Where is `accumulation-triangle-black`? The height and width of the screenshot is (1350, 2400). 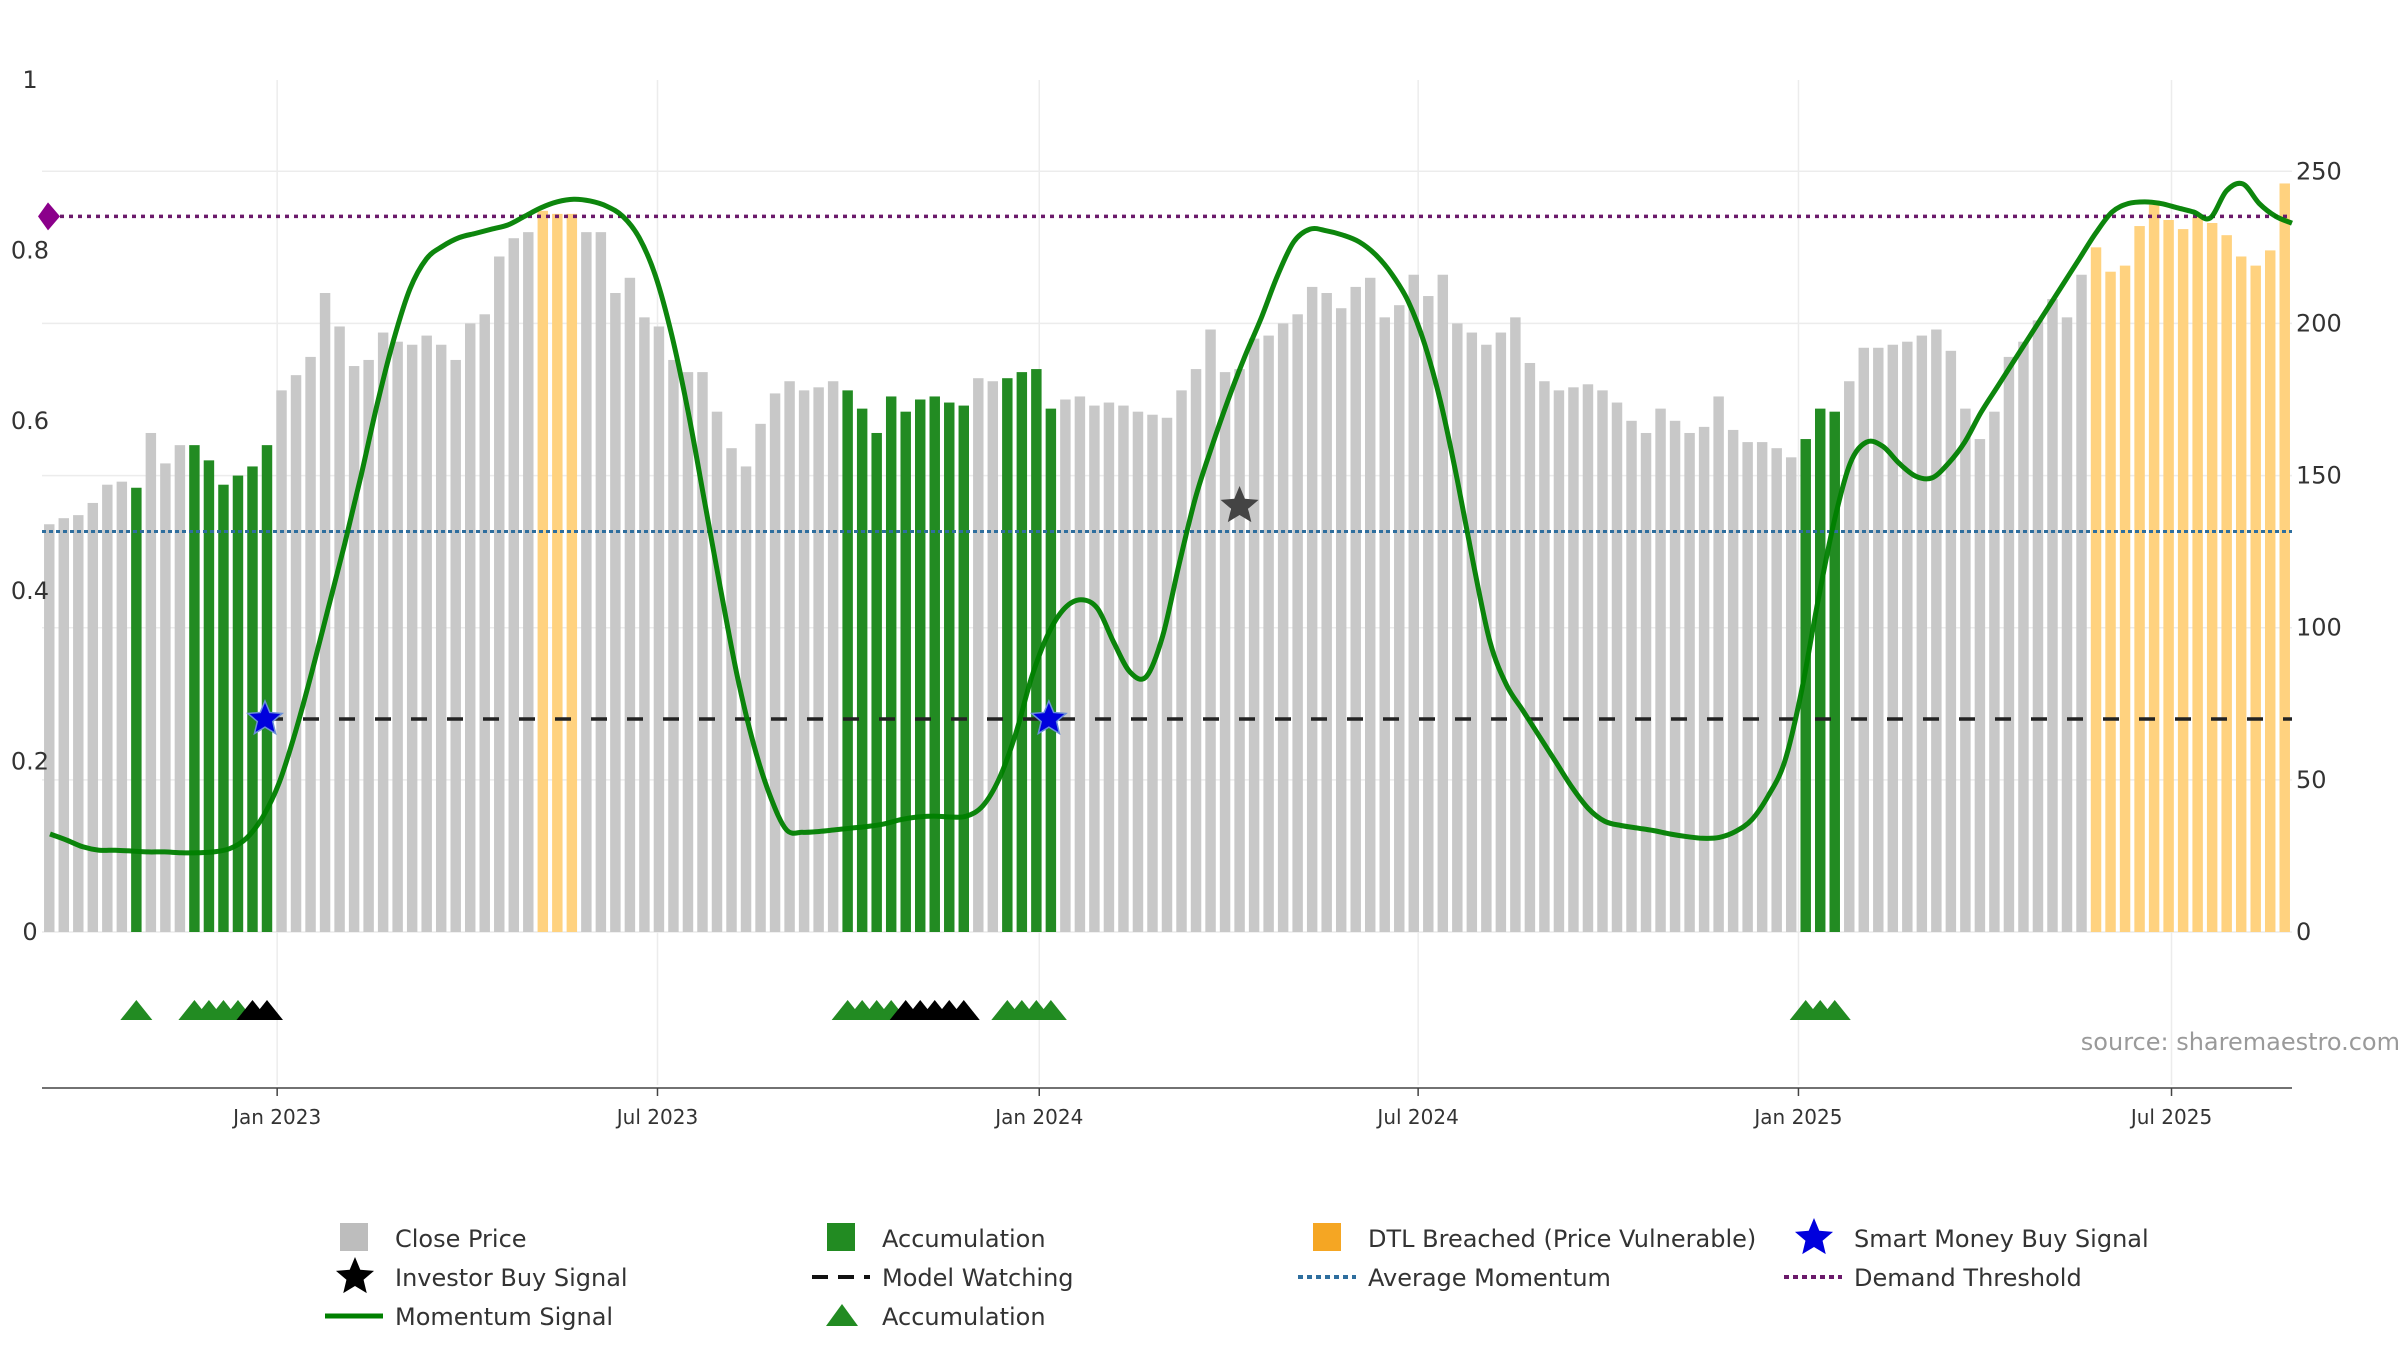
accumulation-triangle-black is located at coordinates (963, 1010).